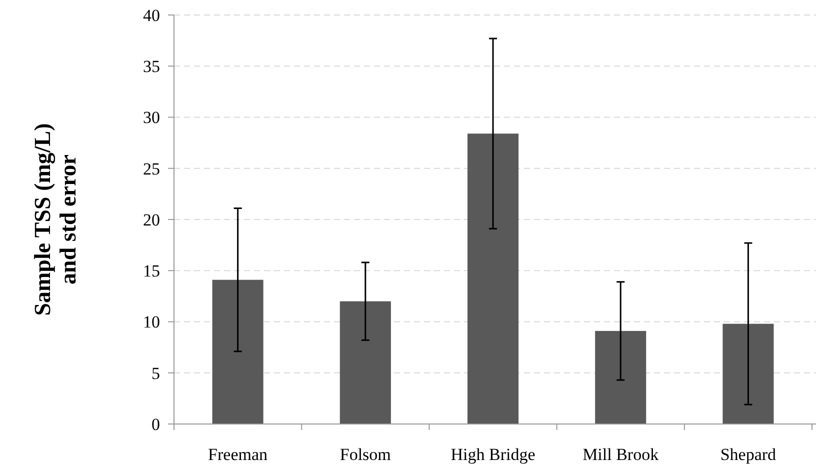 The width and height of the screenshot is (816, 472). I want to click on y-tick-label: 20, so click(151, 220).